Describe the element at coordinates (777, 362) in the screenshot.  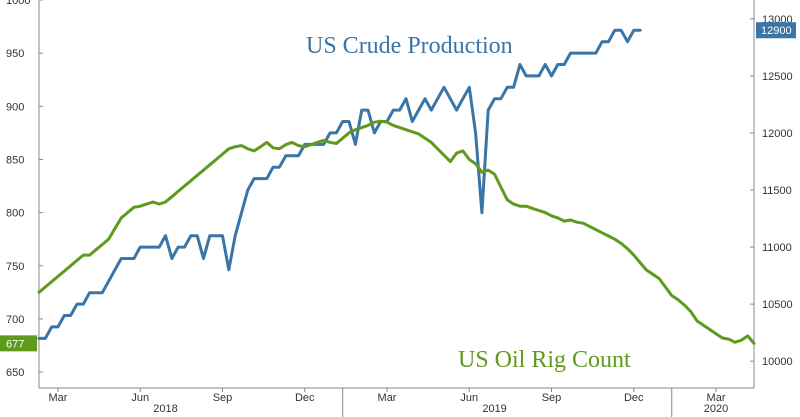
I see `right-axis-tick-label: 10000` at that location.